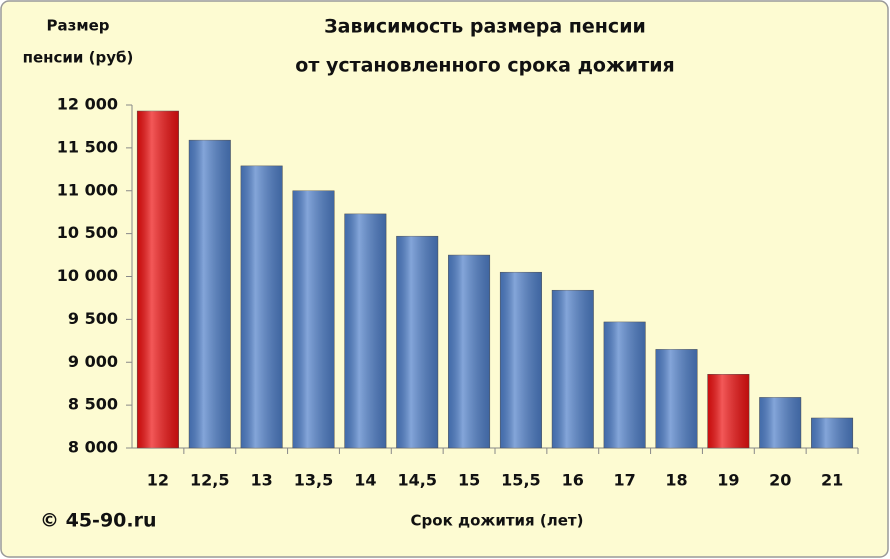 The width and height of the screenshot is (890, 559). I want to click on x-tick-label: 12,5, so click(209, 480).